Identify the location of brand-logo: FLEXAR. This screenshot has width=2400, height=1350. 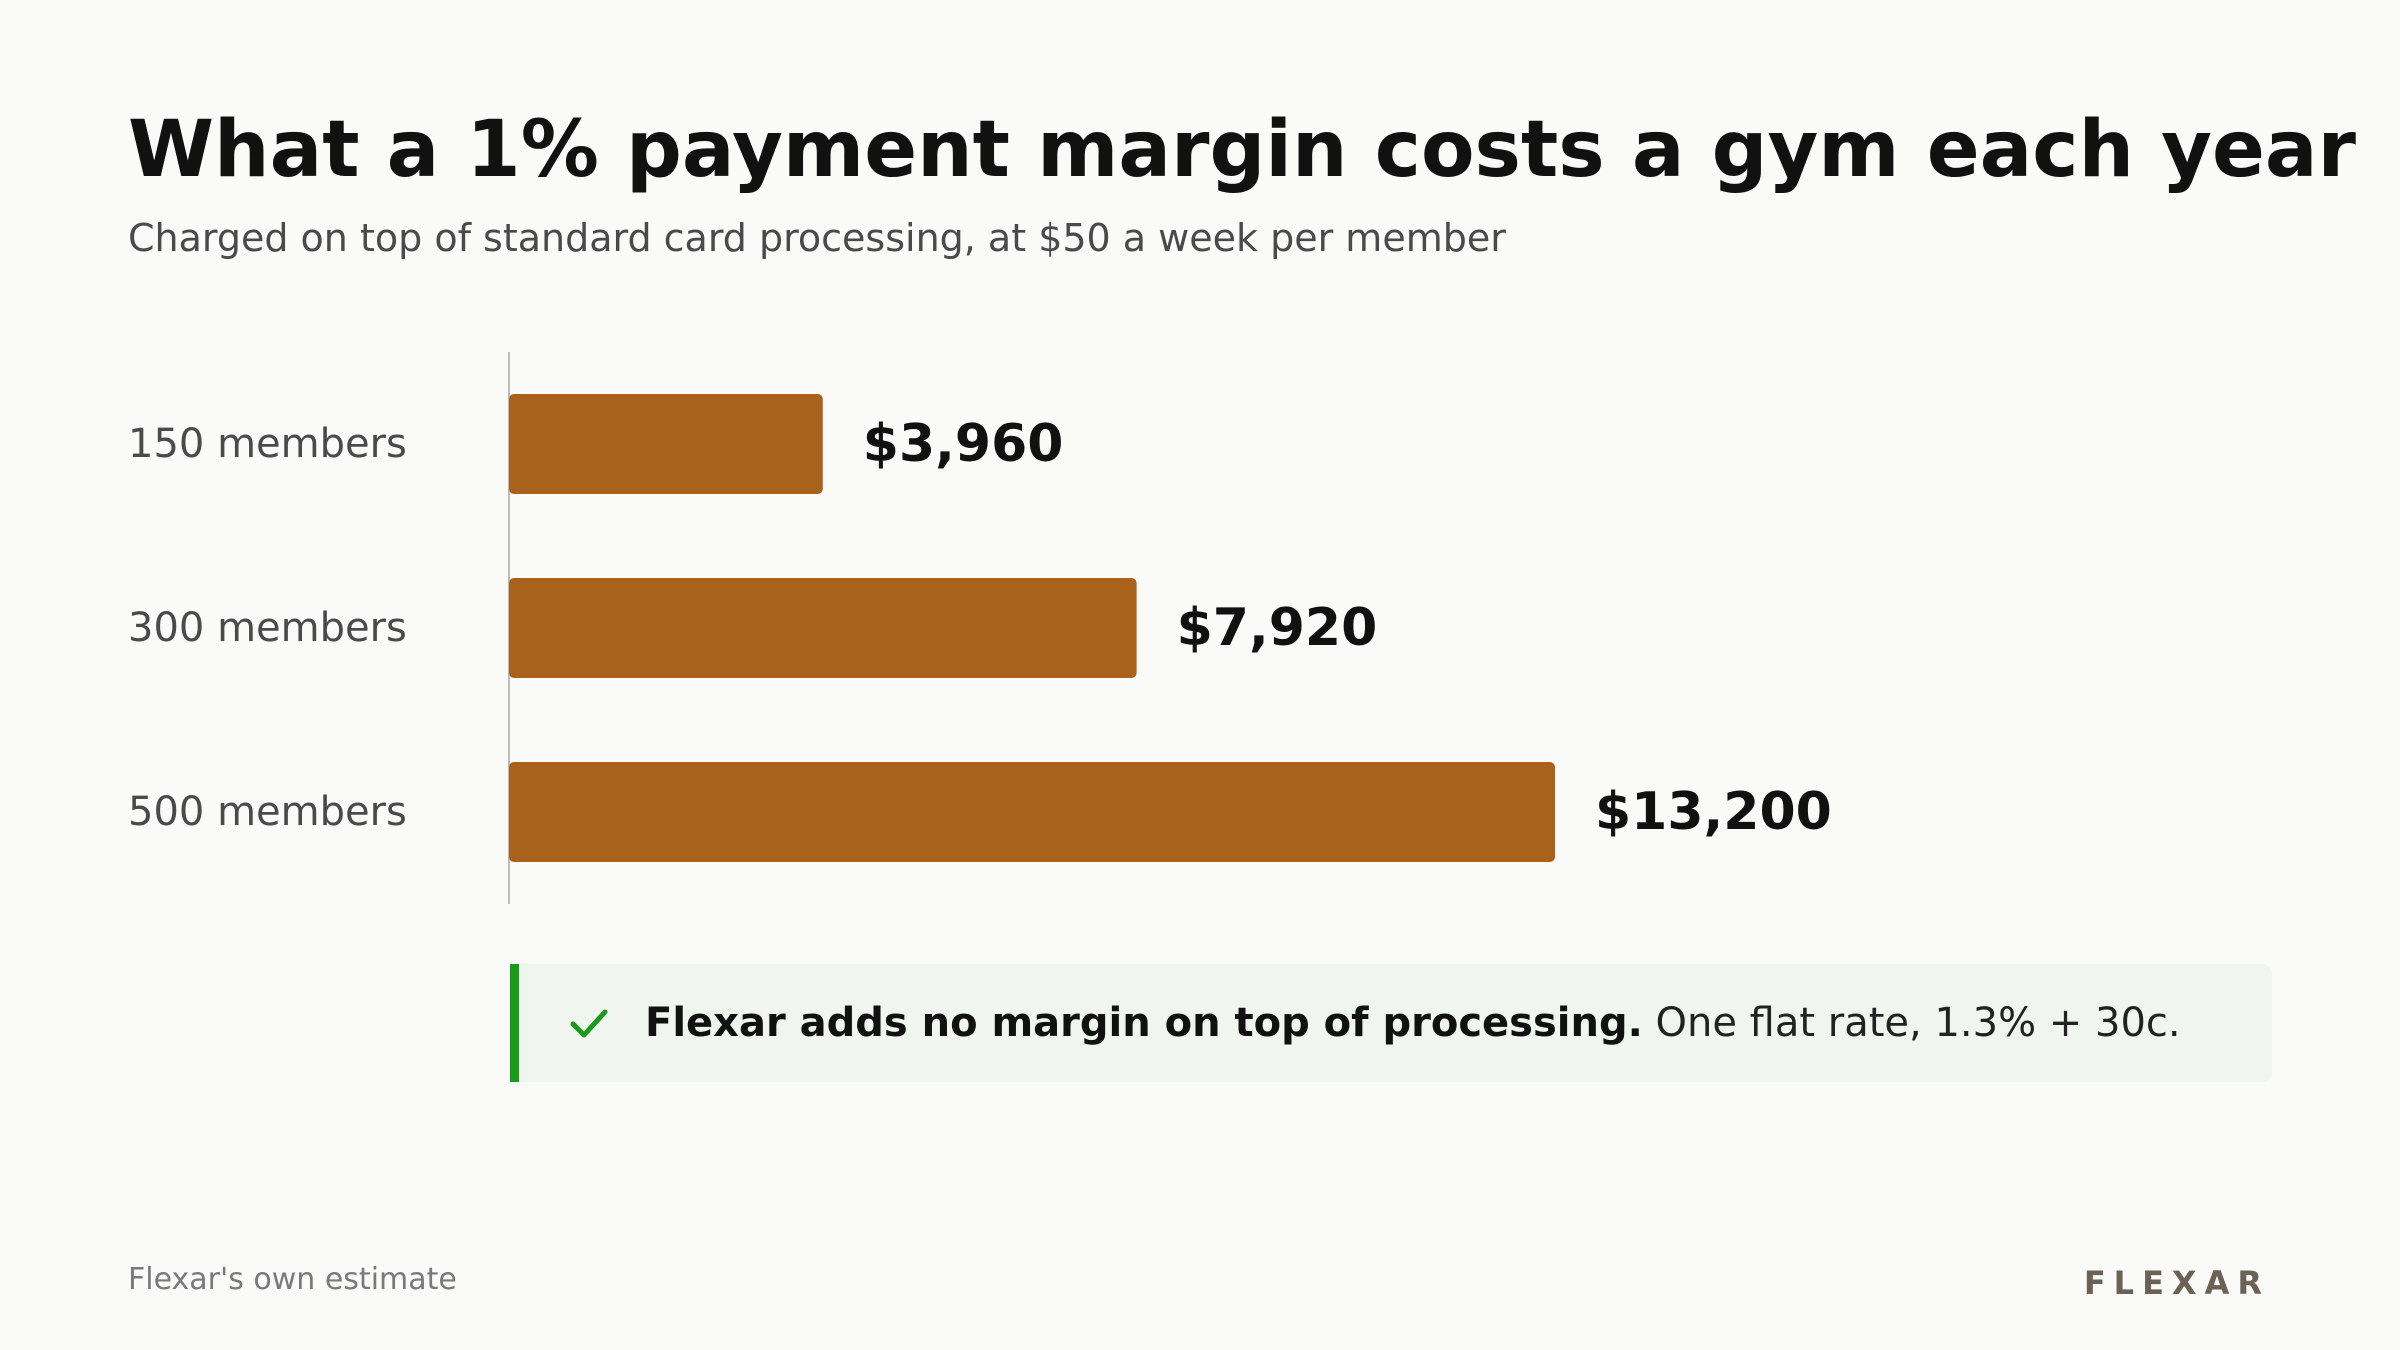
(2176, 1283).